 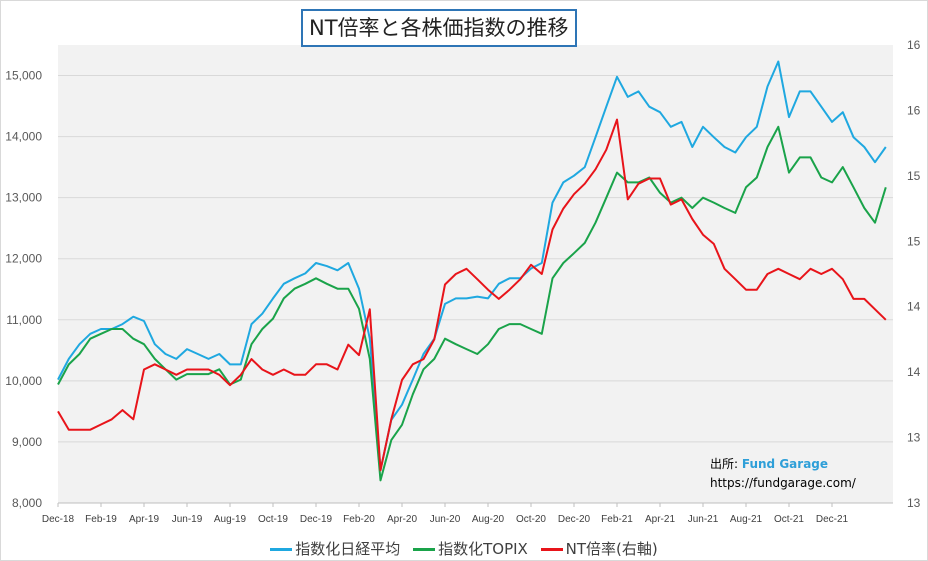 What do you see at coordinates (101, 519) in the screenshot?
I see `x-tick-label: Feb-19` at bounding box center [101, 519].